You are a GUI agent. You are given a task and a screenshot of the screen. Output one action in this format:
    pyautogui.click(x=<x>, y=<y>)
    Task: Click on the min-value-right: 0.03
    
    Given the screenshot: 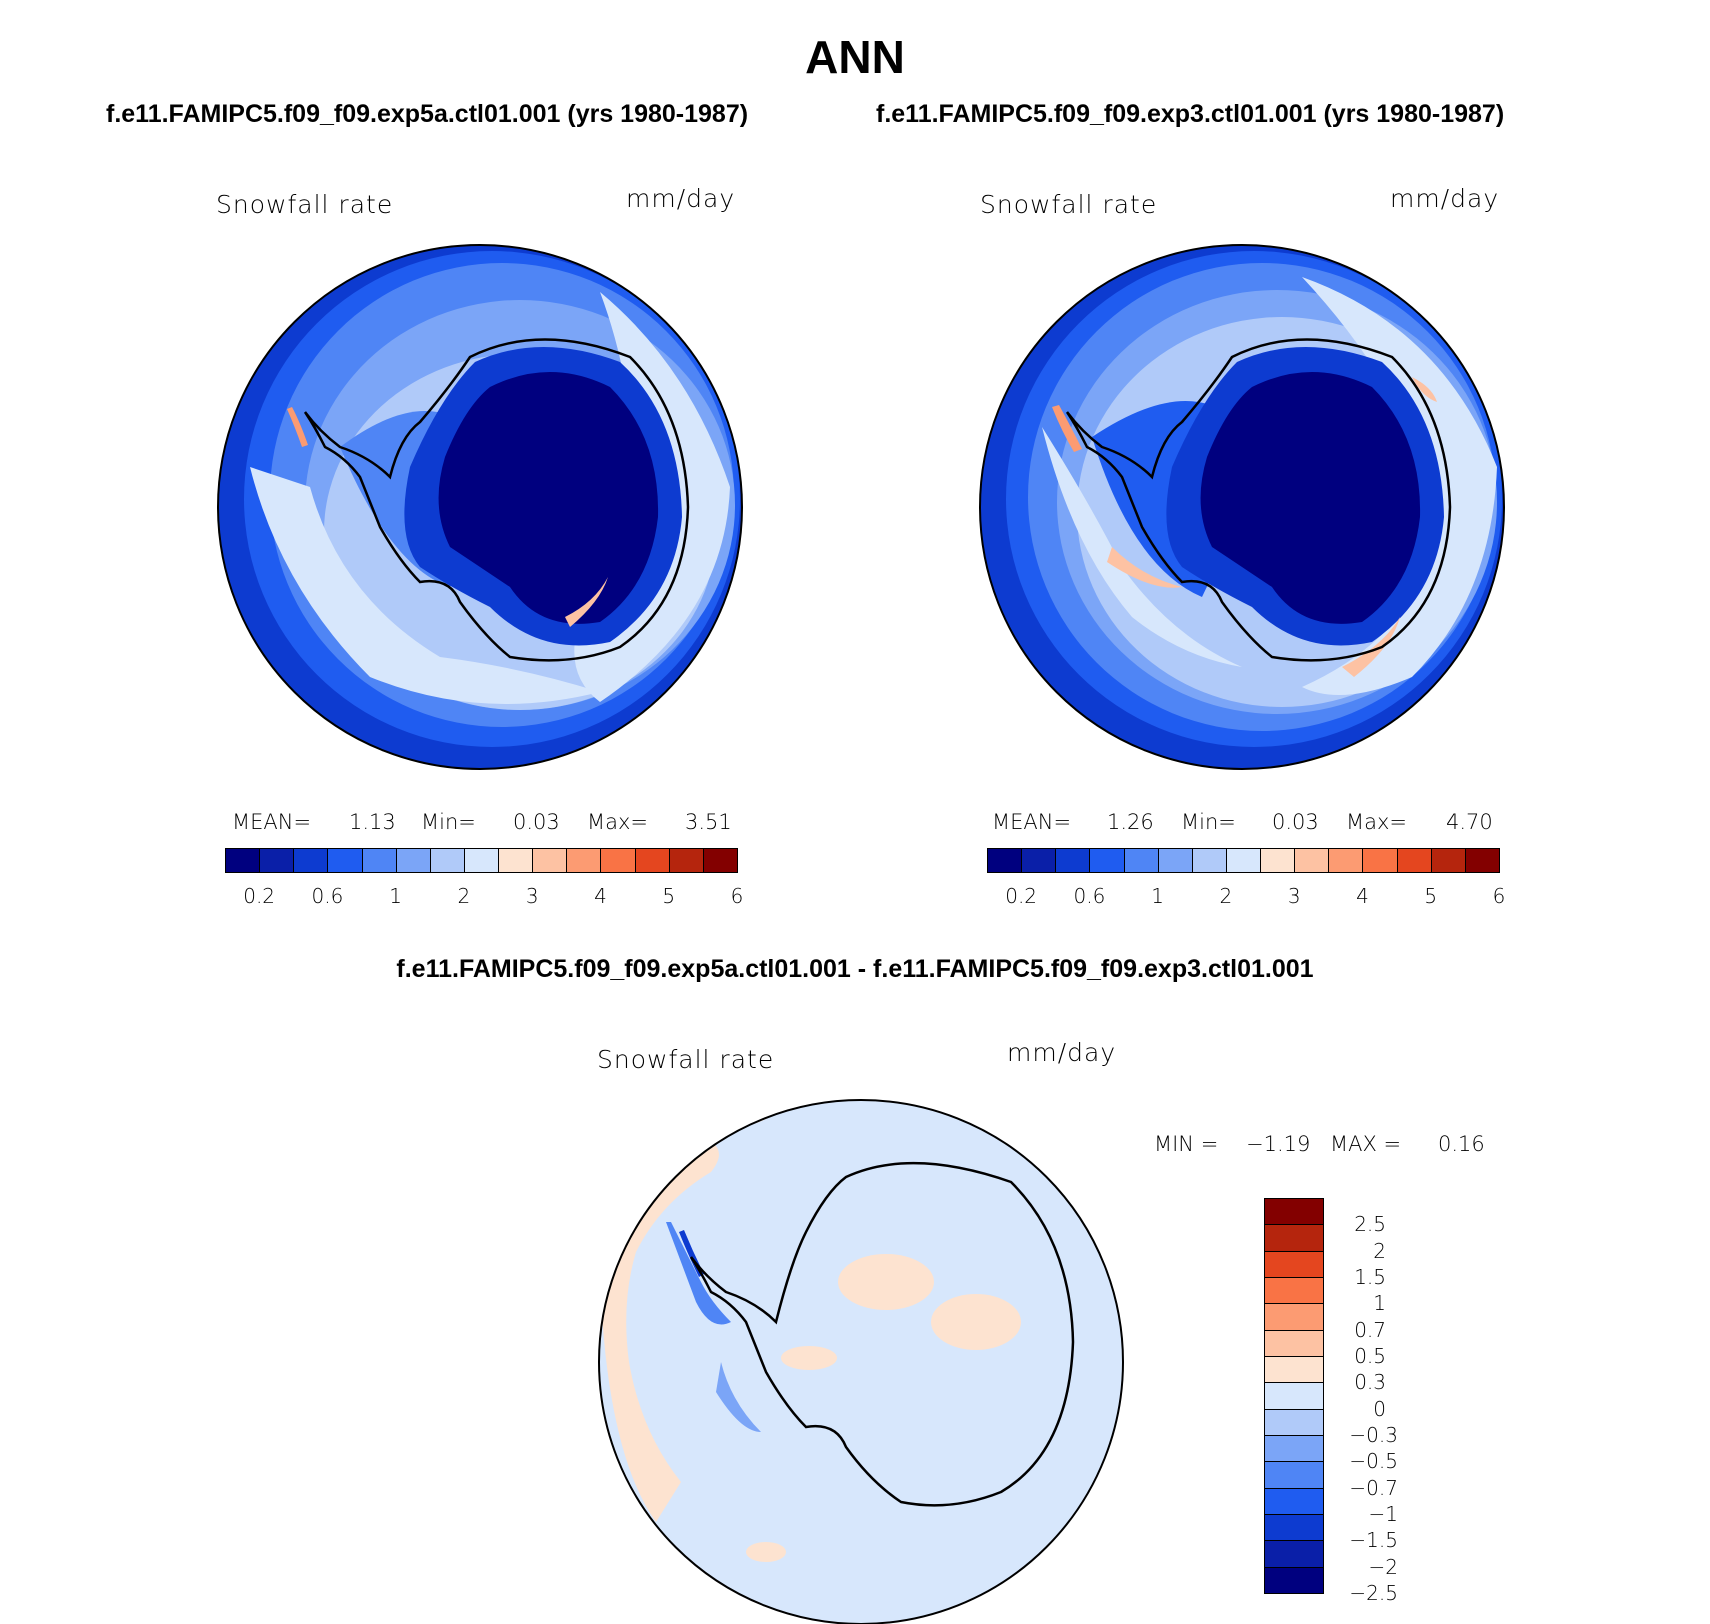 What is the action you would take?
    pyautogui.click(x=1295, y=822)
    